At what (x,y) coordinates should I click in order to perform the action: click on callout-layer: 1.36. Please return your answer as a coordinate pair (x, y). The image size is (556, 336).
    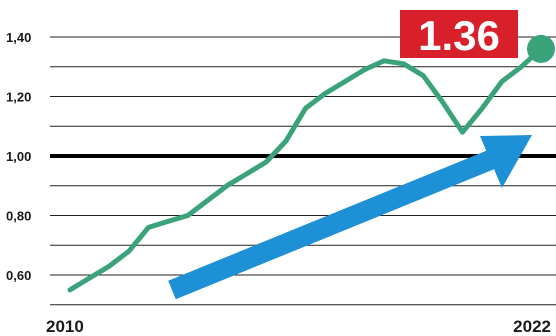
    Looking at the image, I should click on (459, 34).